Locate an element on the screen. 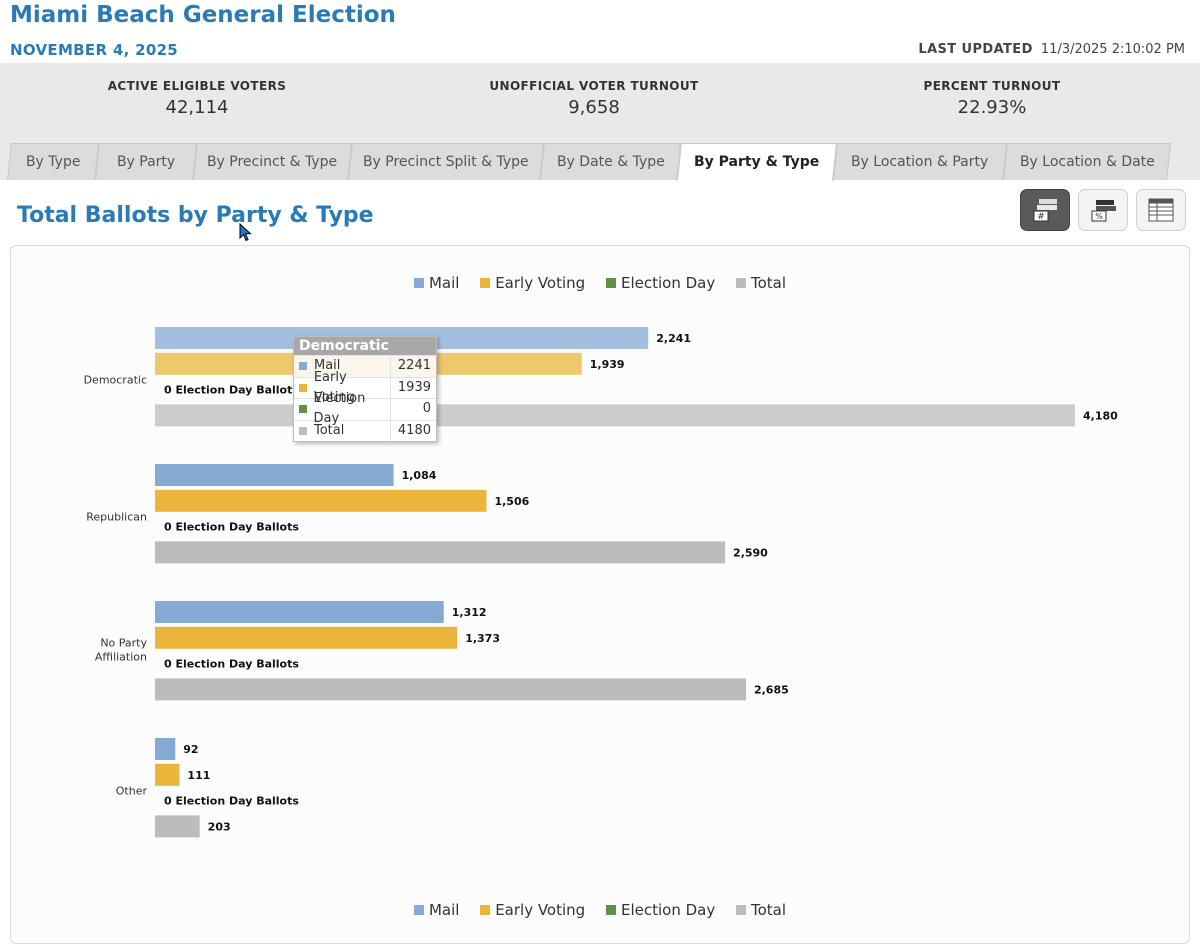 The image size is (1200, 945). bar-value-label: 2,590 is located at coordinates (750, 552).